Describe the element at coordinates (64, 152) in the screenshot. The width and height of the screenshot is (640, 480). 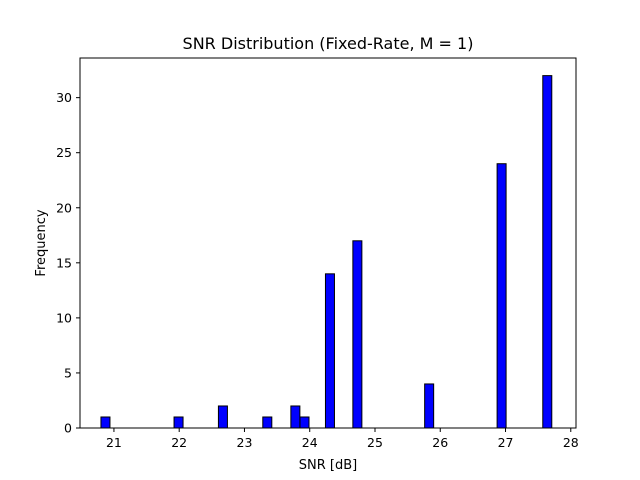
I see `y-tick-label-5: 25` at that location.